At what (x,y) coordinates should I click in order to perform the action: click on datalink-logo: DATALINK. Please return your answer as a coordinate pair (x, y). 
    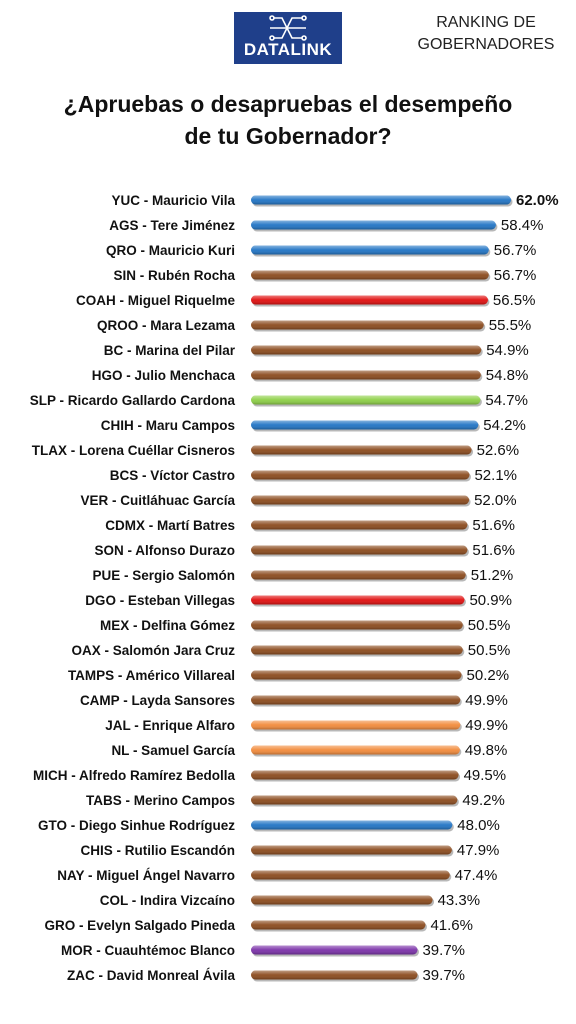
    Looking at the image, I should click on (288, 38).